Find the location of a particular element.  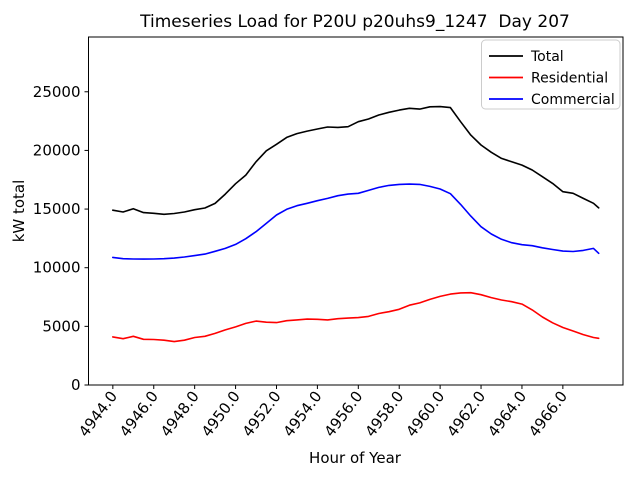

legend-entry-commercial: Commercial is located at coordinates (552, 100).